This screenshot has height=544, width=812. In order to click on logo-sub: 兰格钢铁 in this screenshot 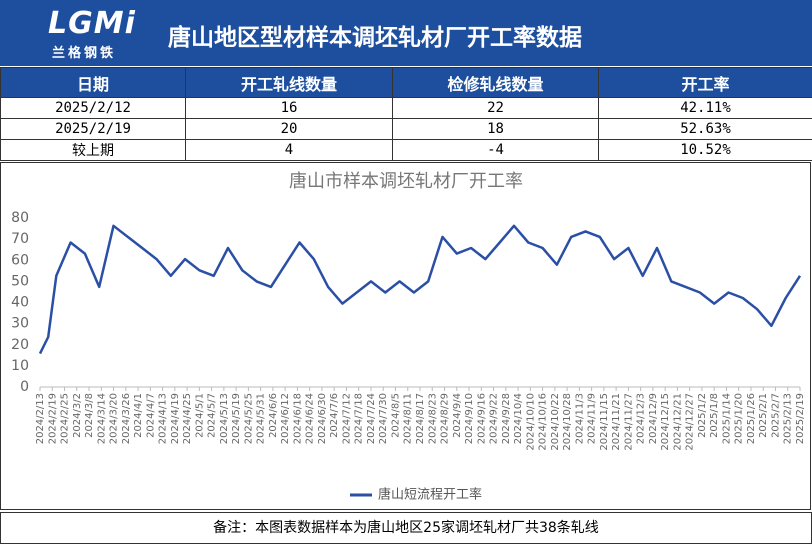, I will do `click(84, 53)`.